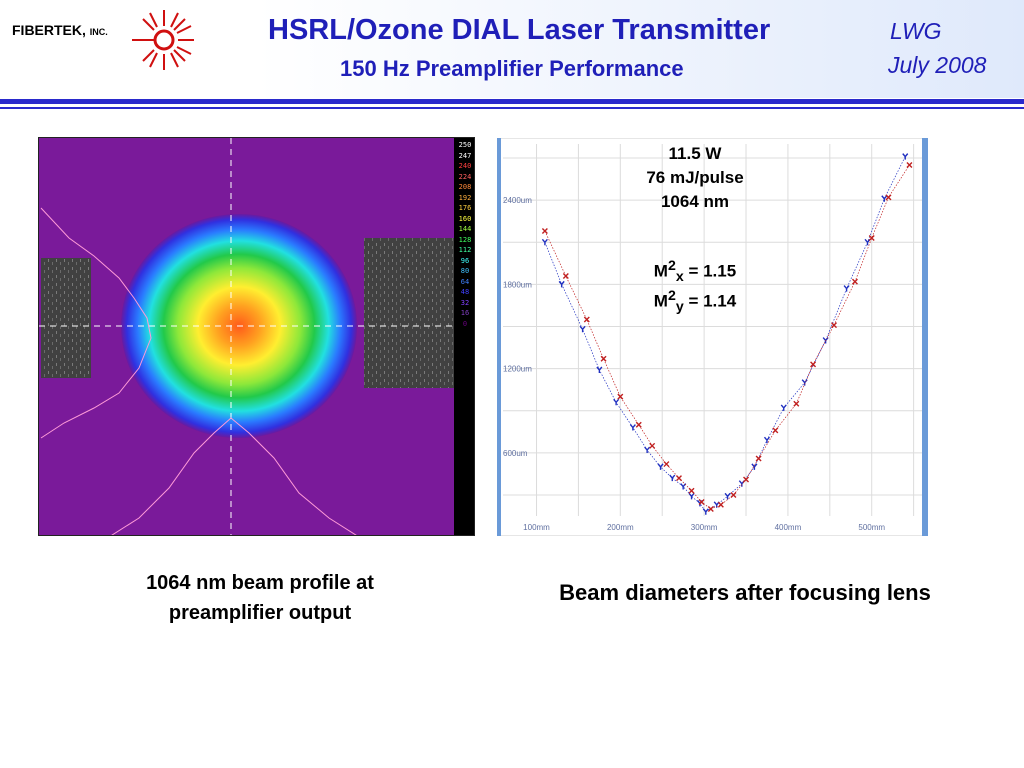 The width and height of the screenshot is (1024, 768). What do you see at coordinates (620, 527) in the screenshot?
I see `x-tick-label: 200mm` at bounding box center [620, 527].